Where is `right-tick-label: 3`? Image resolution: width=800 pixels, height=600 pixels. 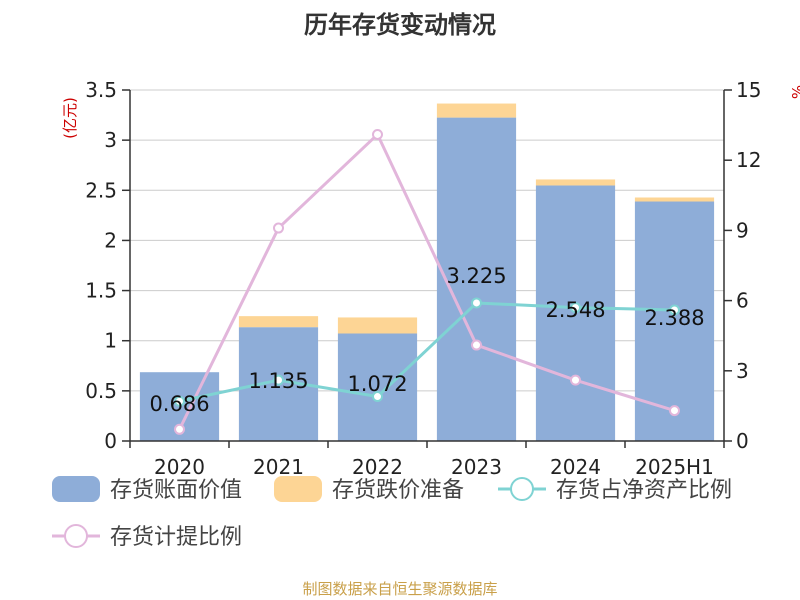
right-tick-label: 3 is located at coordinates (742, 371).